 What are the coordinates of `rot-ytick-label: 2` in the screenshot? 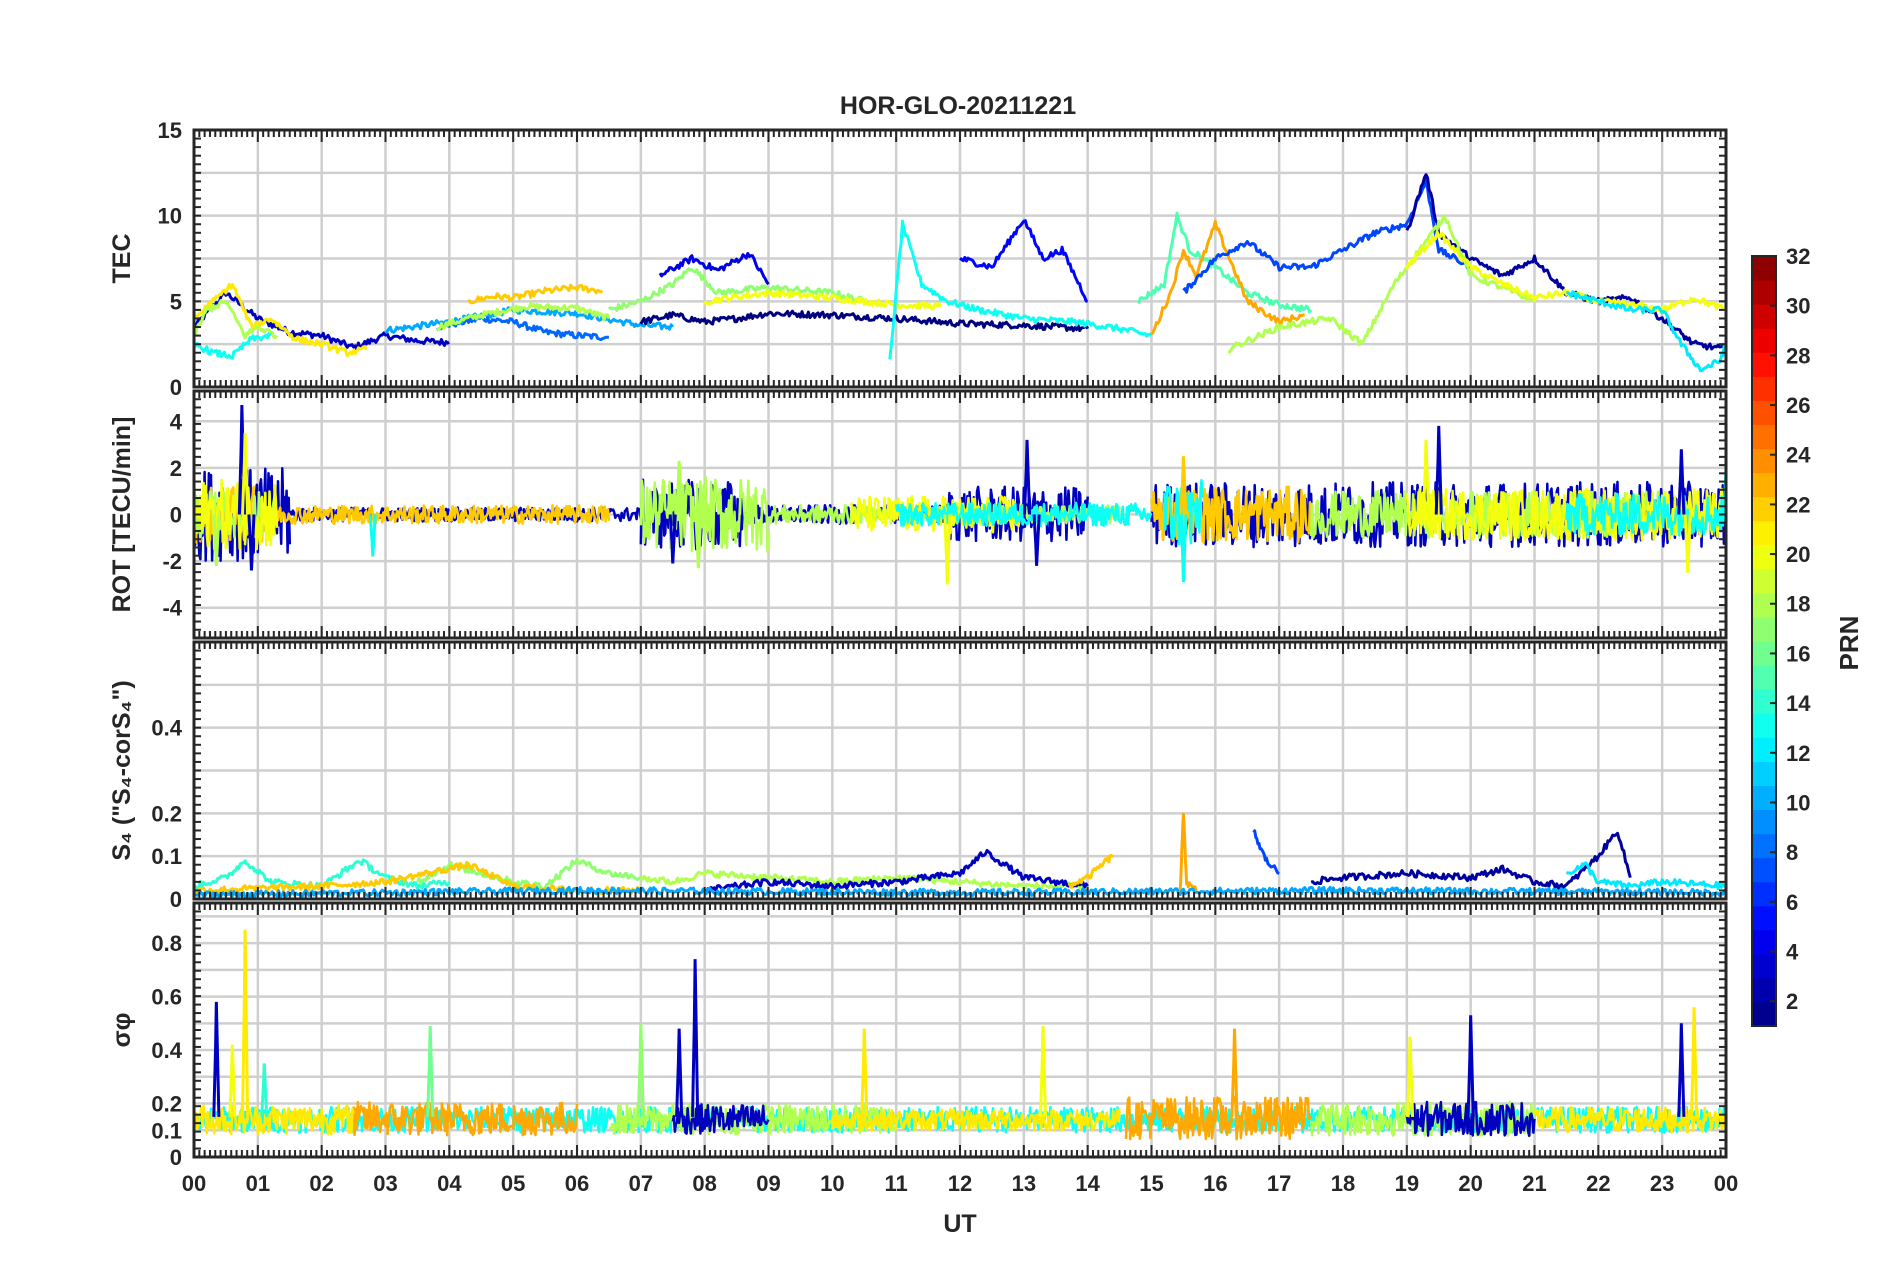 It's located at (176, 468).